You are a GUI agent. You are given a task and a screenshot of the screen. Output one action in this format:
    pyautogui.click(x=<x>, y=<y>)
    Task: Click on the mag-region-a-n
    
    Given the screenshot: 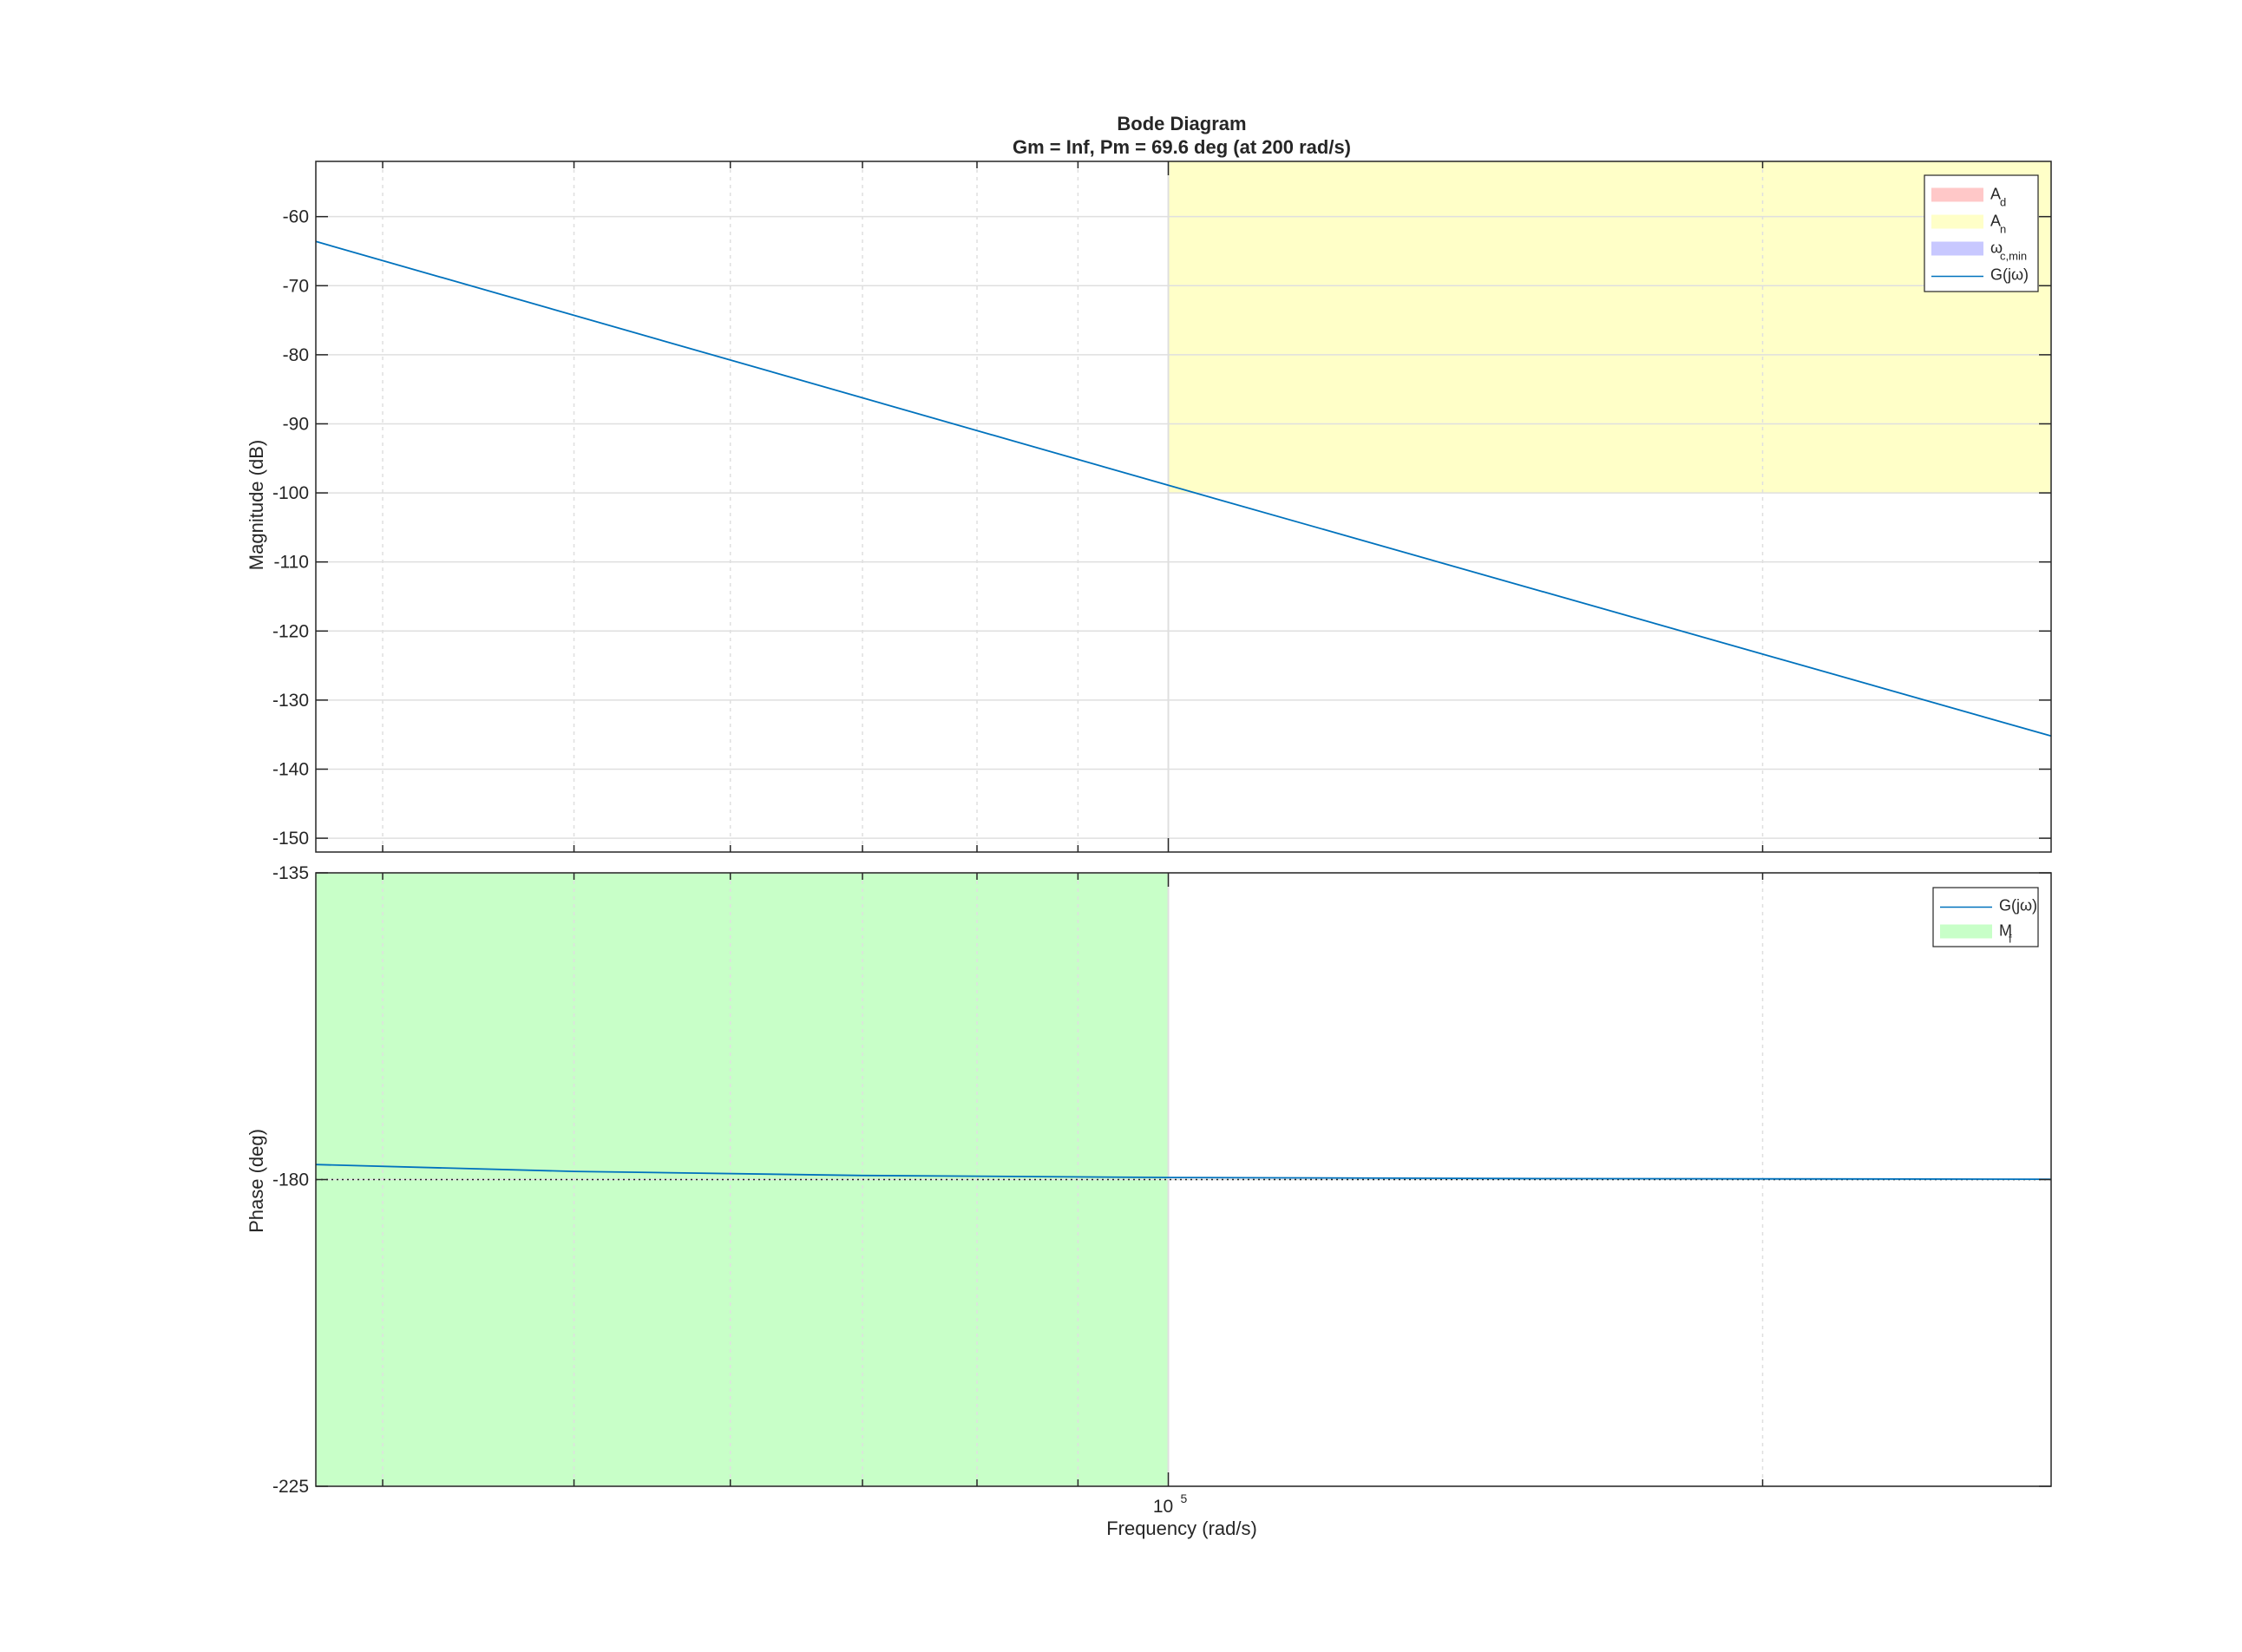 What is the action you would take?
    pyautogui.click(x=1609, y=328)
    